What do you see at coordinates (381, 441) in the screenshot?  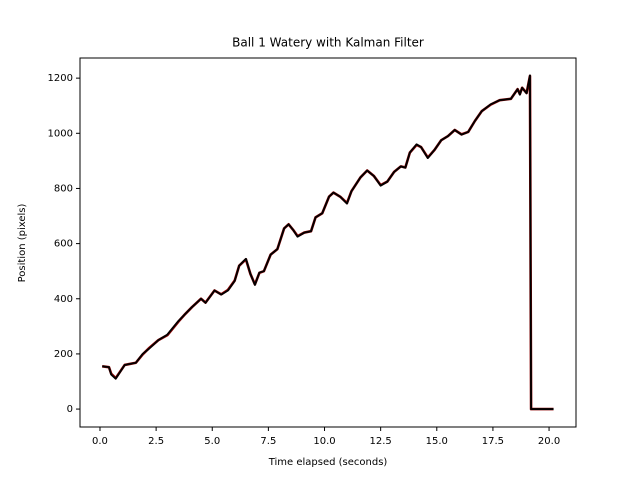 I see `x-tick-label: 12.5` at bounding box center [381, 441].